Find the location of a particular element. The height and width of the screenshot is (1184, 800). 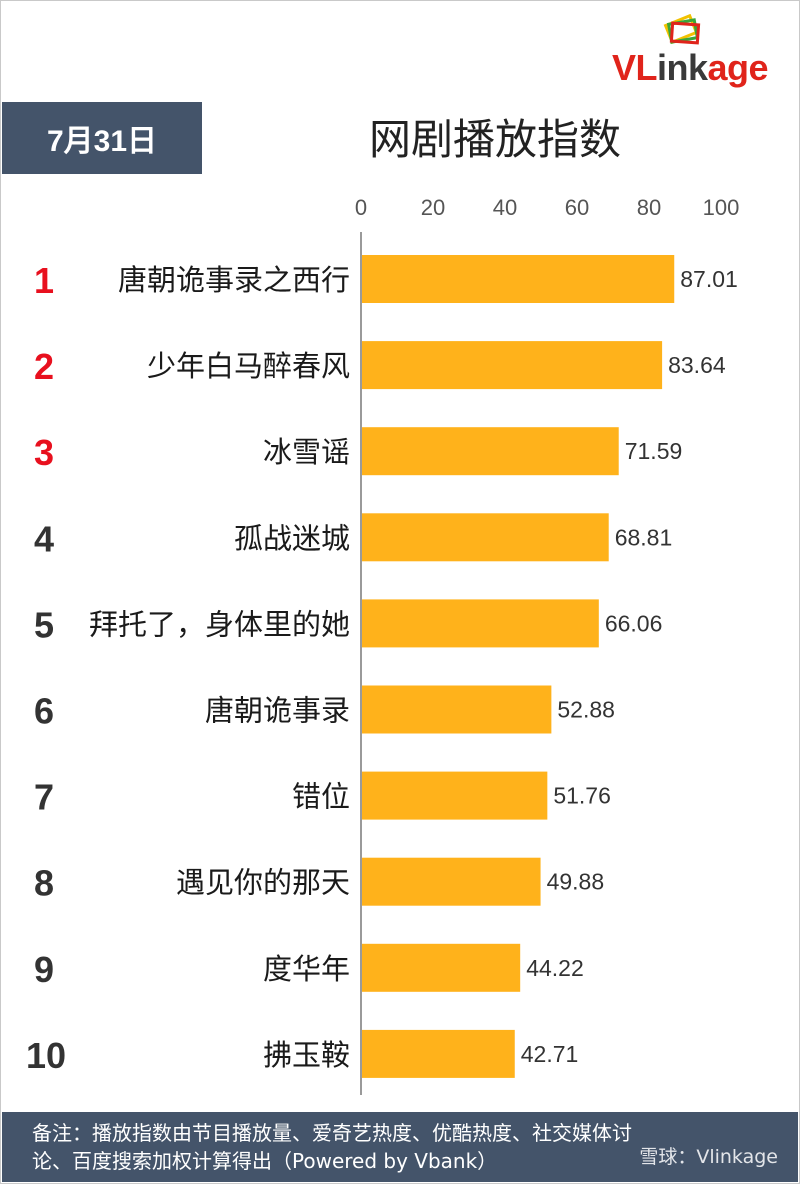

category-label: 遇见你的那天 is located at coordinates (263, 883).